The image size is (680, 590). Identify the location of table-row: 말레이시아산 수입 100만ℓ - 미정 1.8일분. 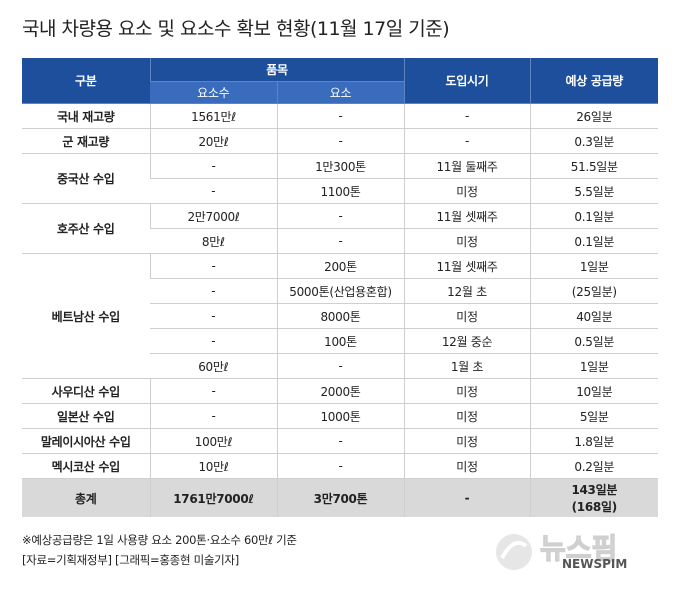
(340, 441).